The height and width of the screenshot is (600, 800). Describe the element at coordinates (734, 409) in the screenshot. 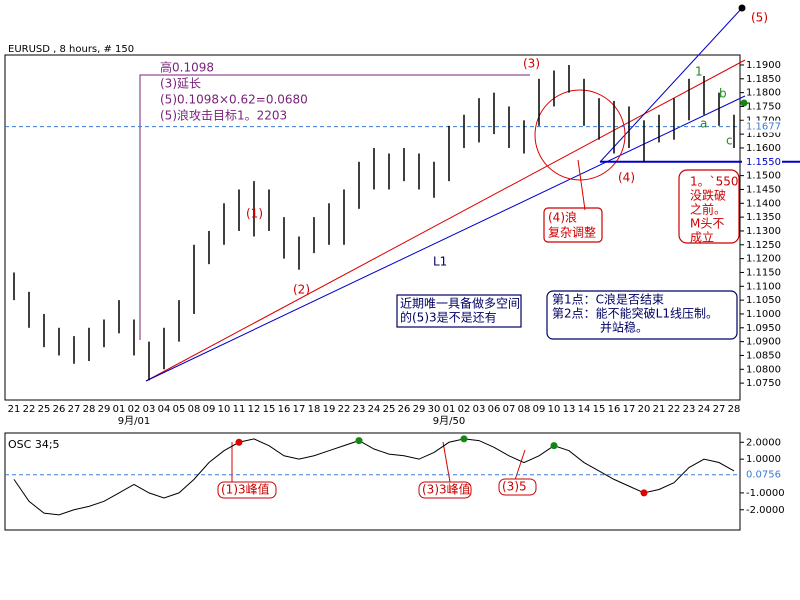

I see `x-tick-label: 28` at that location.